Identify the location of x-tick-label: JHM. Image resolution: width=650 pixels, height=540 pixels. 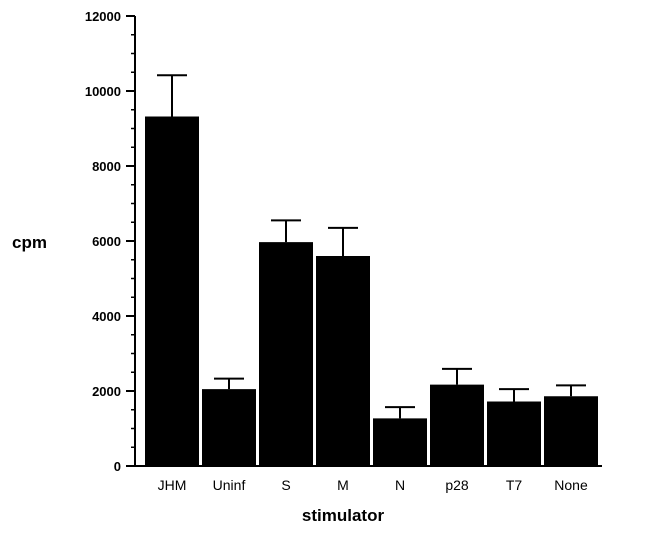
(172, 485).